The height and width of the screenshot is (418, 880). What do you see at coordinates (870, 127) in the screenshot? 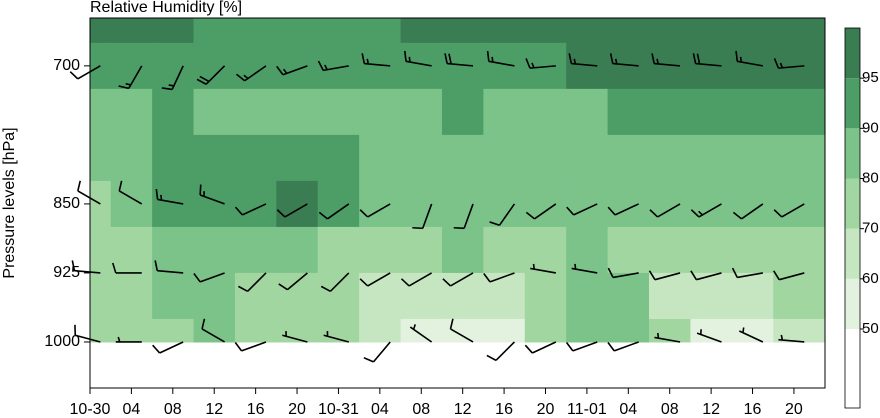
I see `colorbar-label: 90` at bounding box center [870, 127].